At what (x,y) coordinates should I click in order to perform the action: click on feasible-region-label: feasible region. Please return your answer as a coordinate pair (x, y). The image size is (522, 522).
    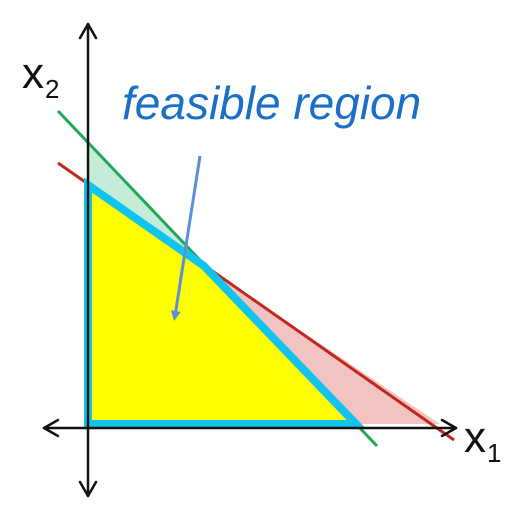
    Looking at the image, I should click on (272, 103).